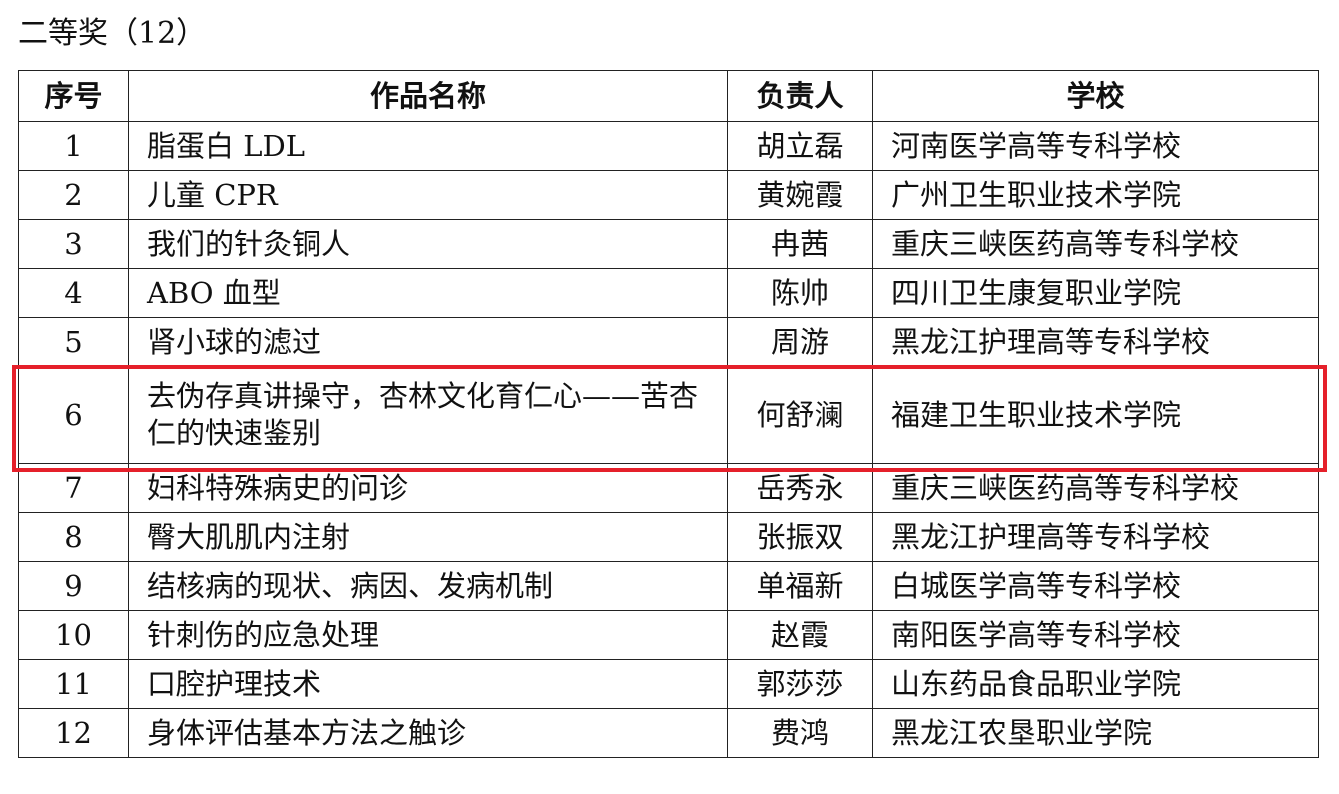  What do you see at coordinates (73, 684) in the screenshot?
I see `cell-no: 11` at bounding box center [73, 684].